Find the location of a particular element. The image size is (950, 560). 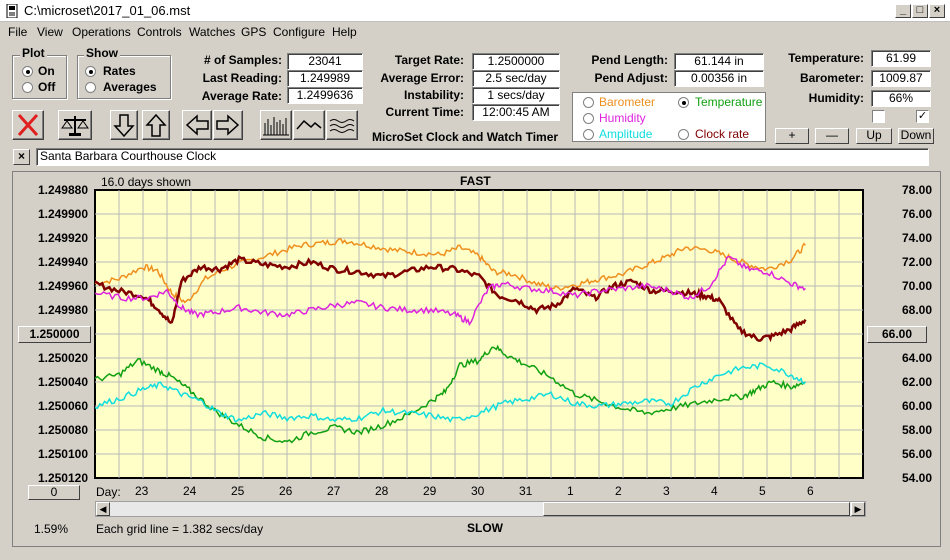

right-axis-center-button: 66.00 is located at coordinates (897, 334).